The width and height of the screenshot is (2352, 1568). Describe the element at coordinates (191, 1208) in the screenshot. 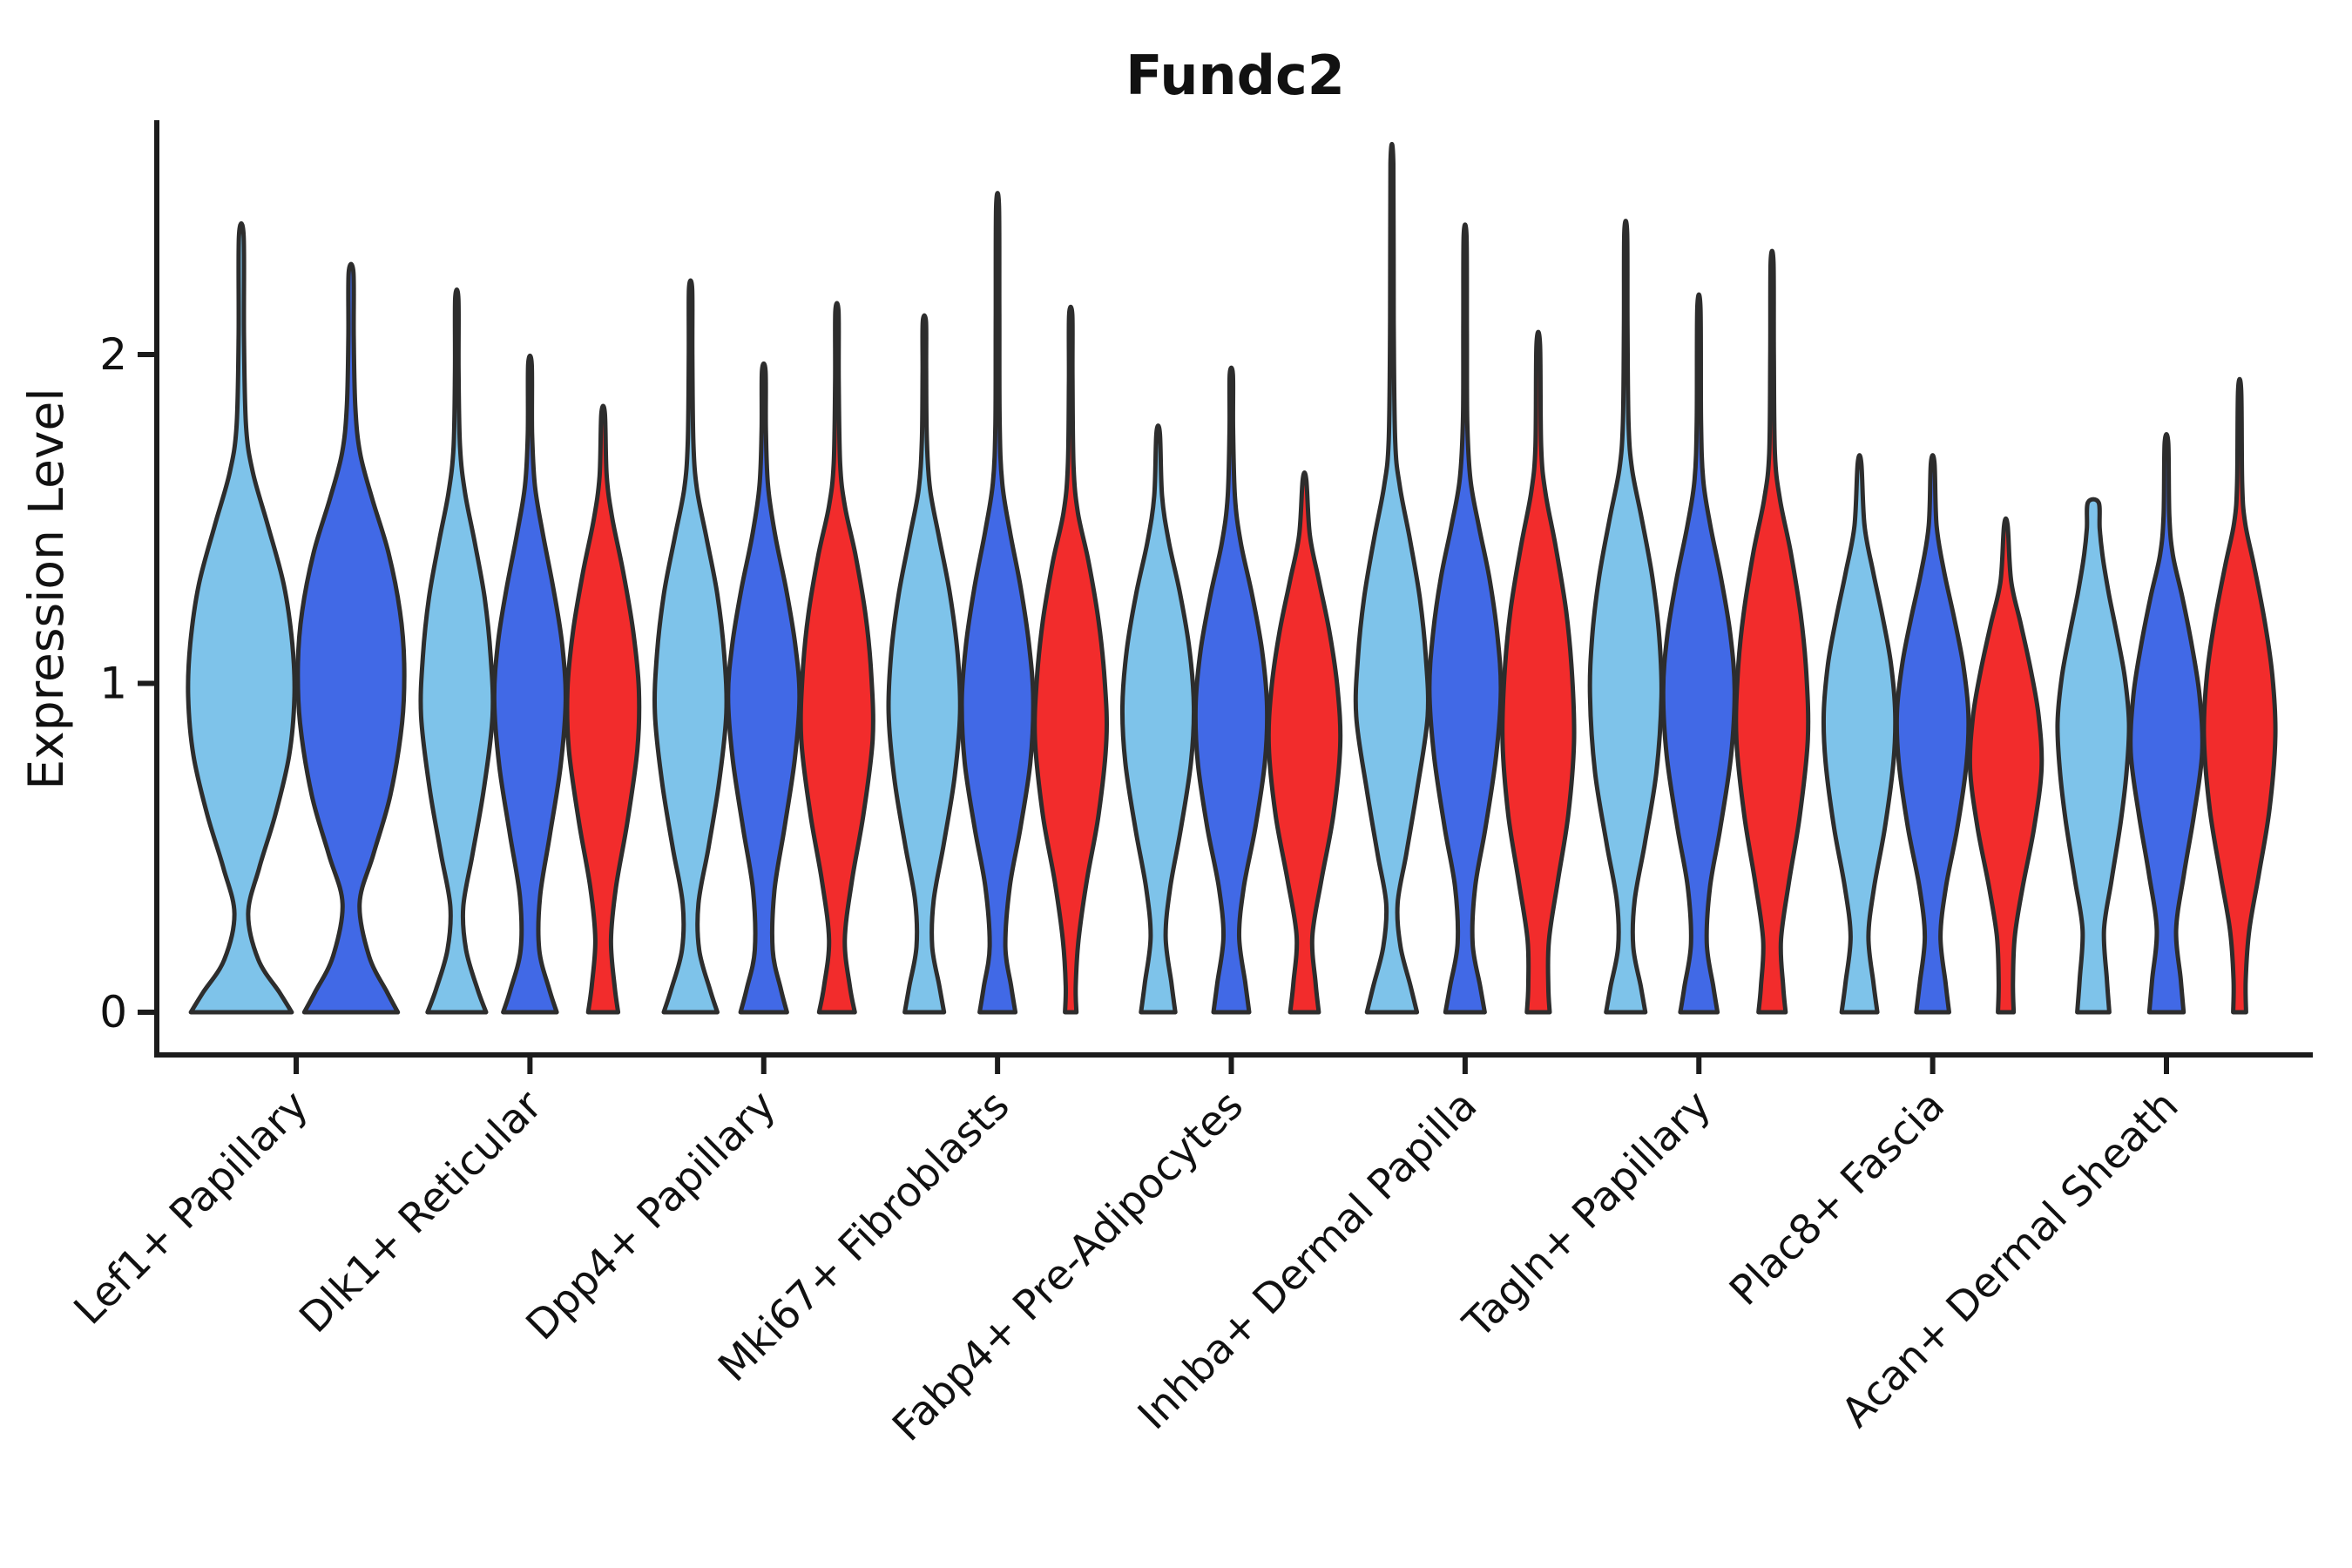

I see `x-tick-label: Lef1+ Papillary` at that location.